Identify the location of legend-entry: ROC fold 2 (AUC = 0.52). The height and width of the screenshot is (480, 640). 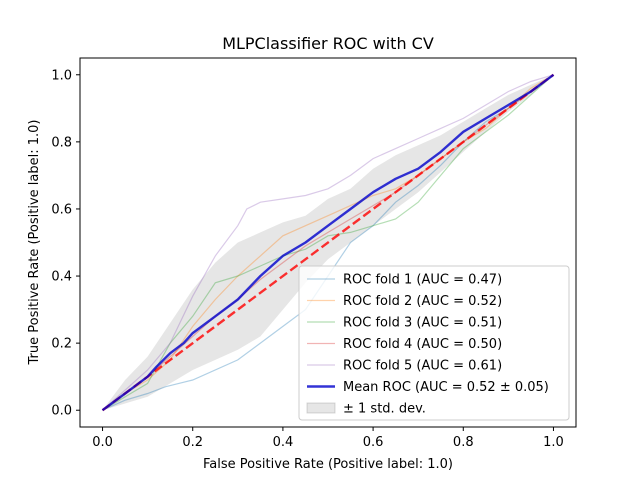
(422, 301).